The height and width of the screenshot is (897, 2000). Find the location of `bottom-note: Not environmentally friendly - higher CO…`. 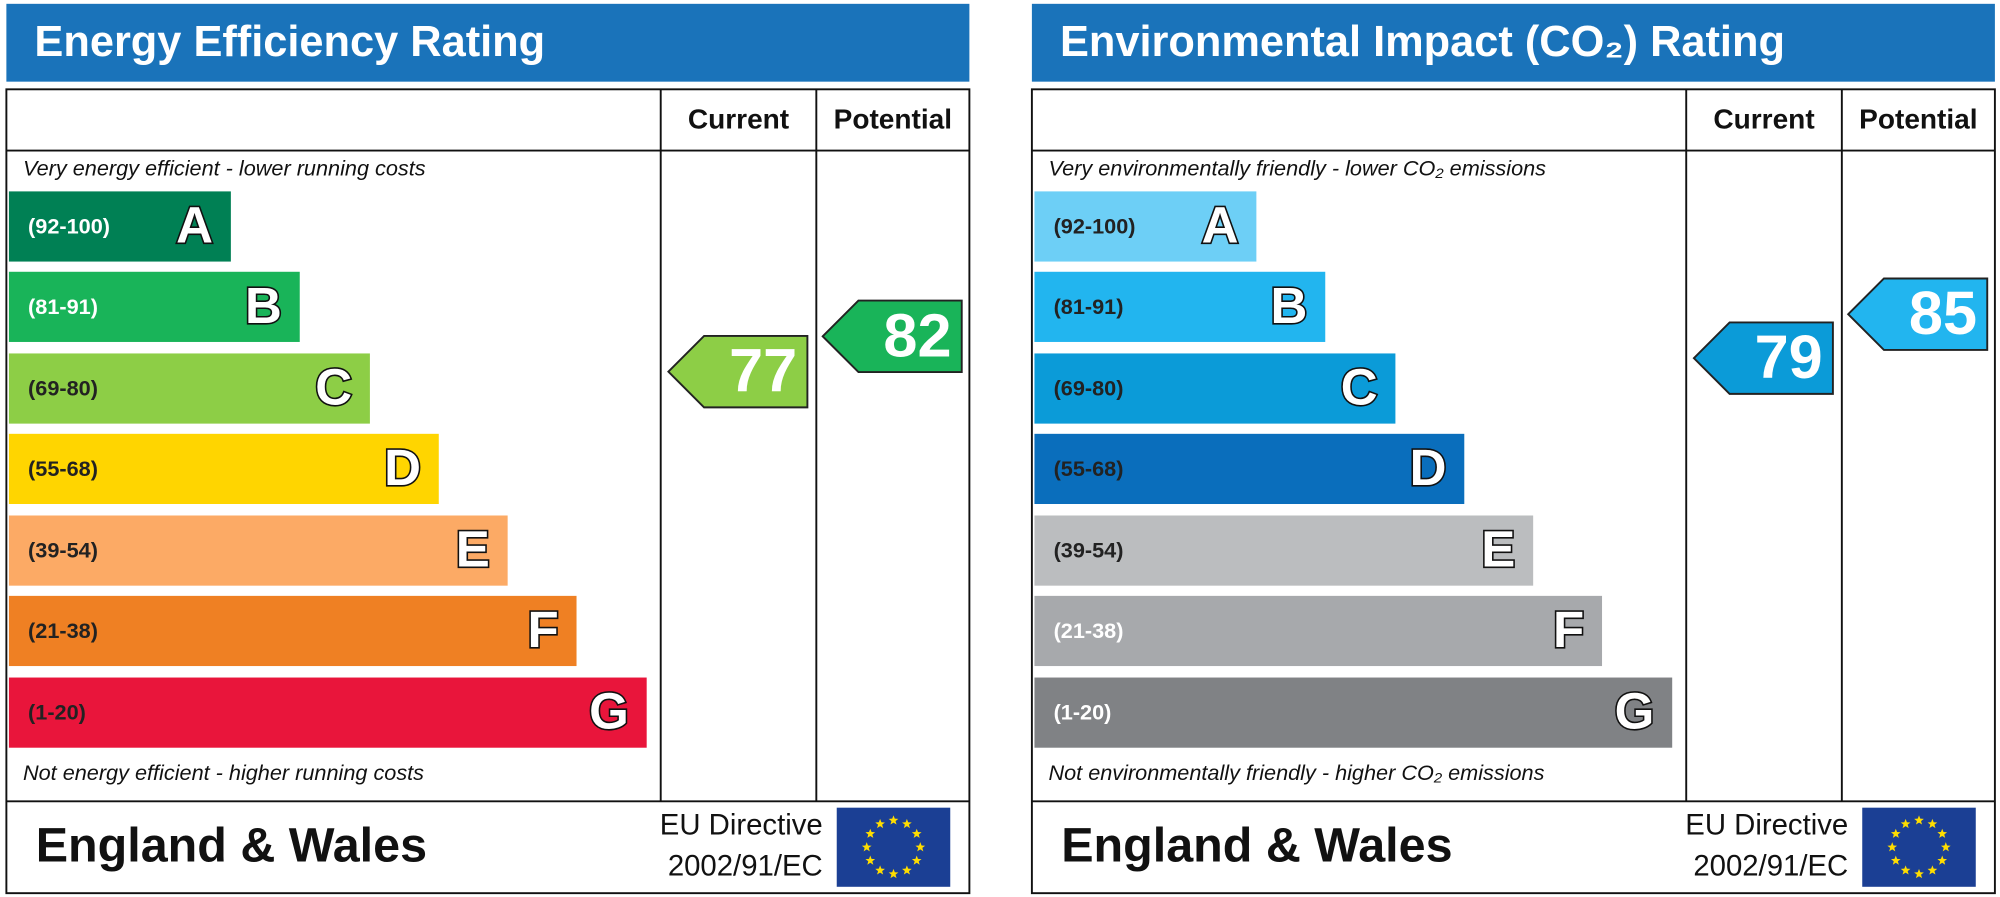

bottom-note: Not environmentally friendly - higher CO… is located at coordinates (1296, 772).